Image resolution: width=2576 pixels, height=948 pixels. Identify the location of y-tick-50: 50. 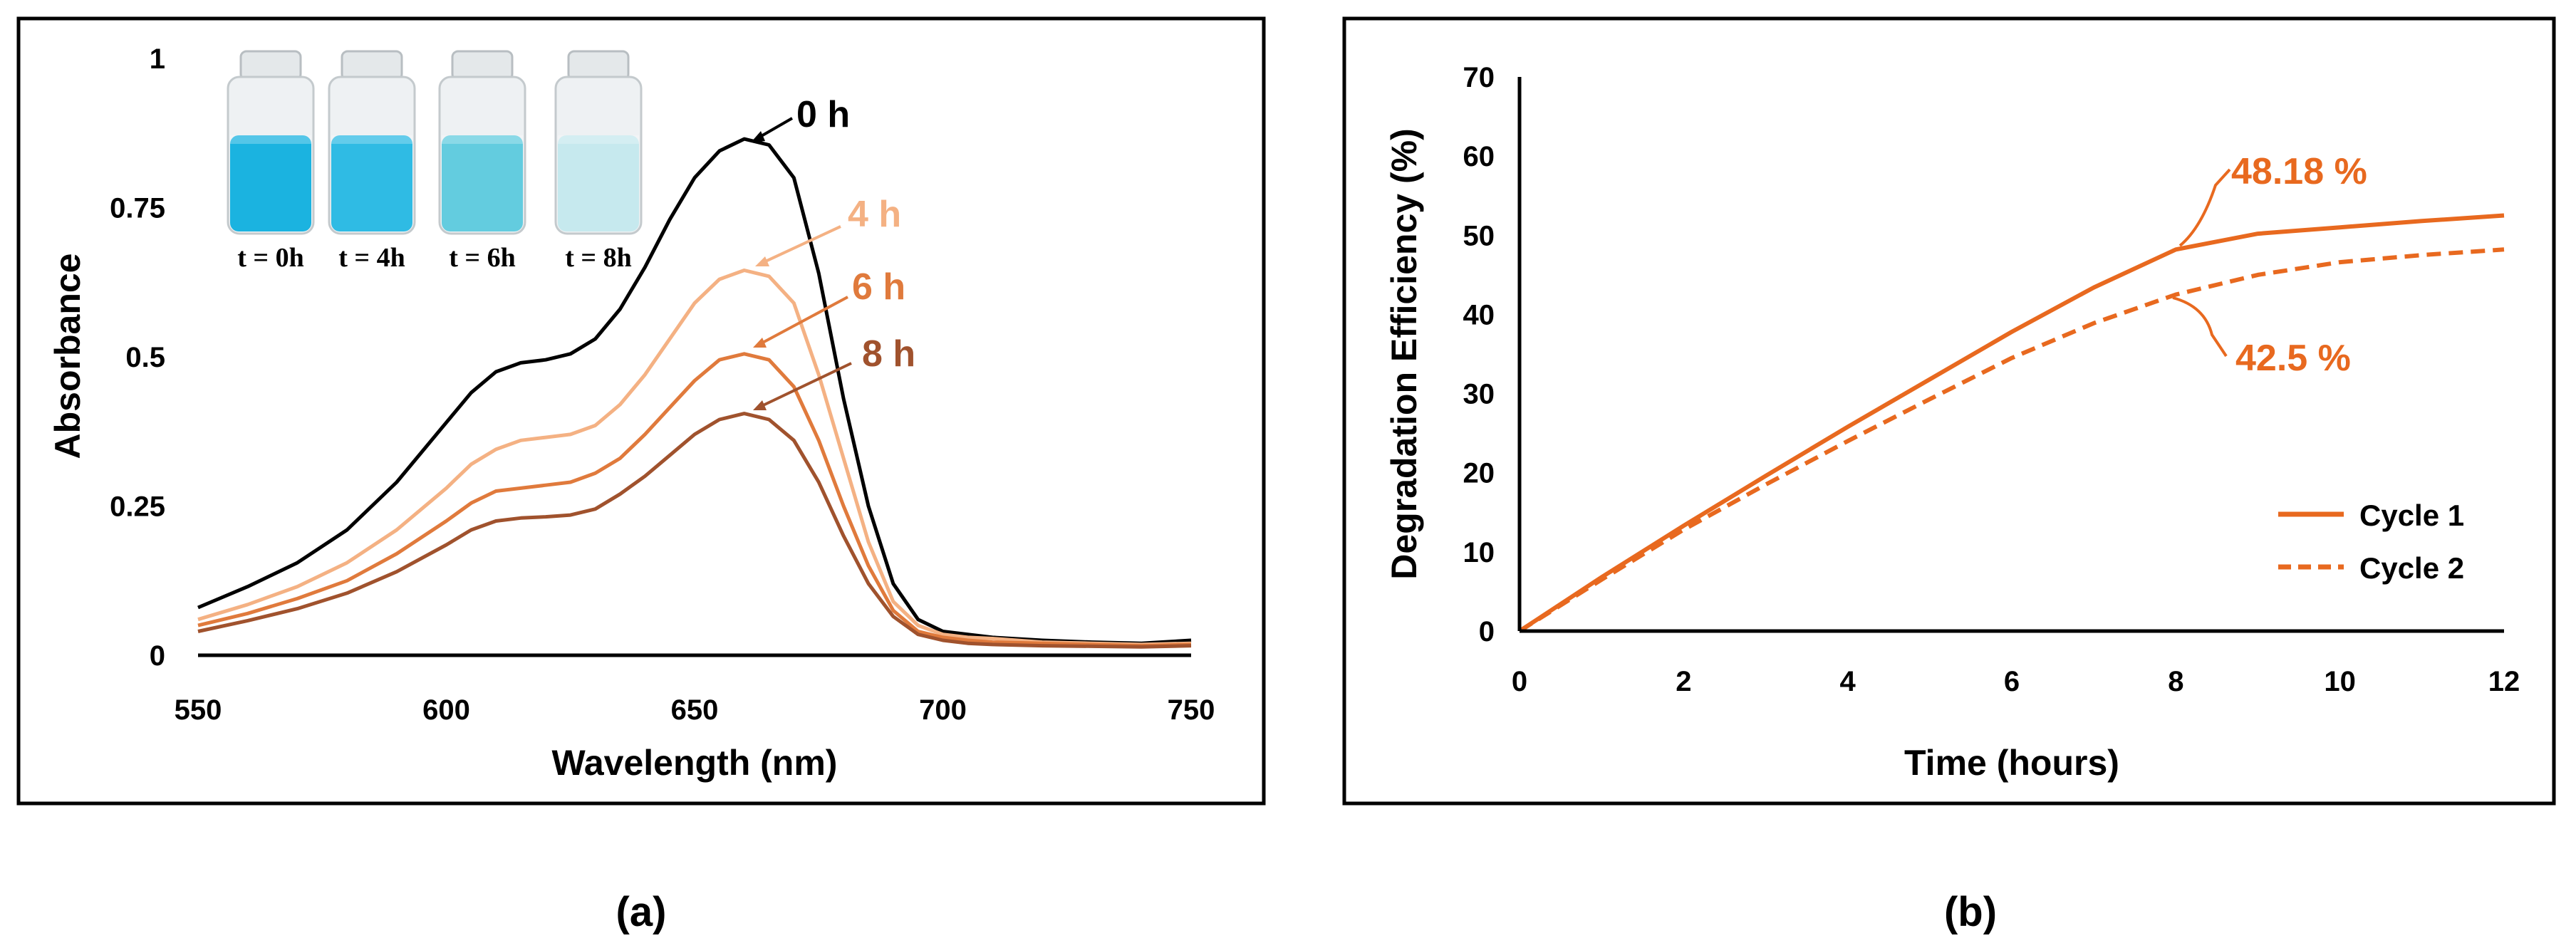
(1479, 235).